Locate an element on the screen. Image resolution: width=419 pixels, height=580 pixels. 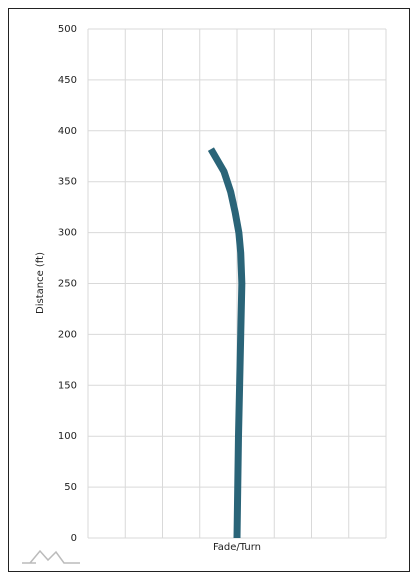
y-tick-label: 0 is located at coordinates (74, 538).